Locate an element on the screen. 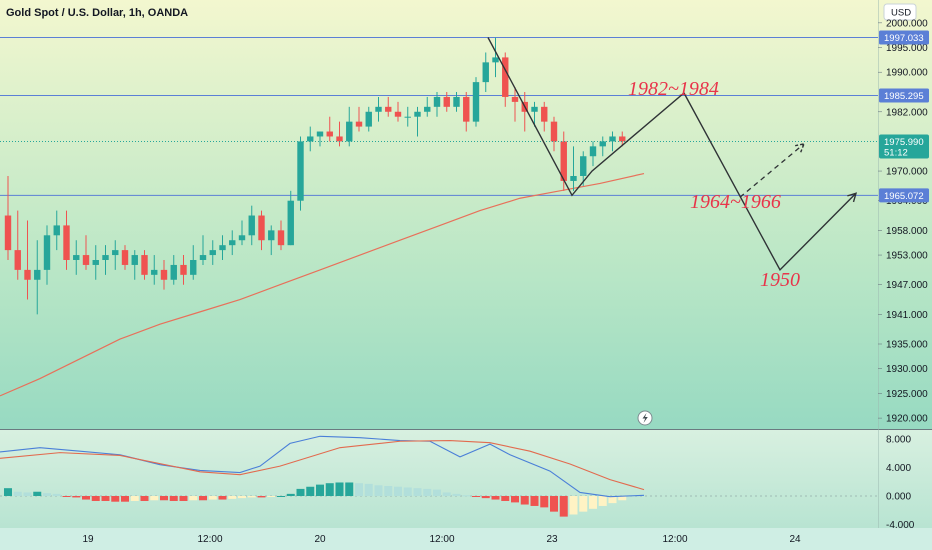 This screenshot has width=932, height=550. macd-tick-label: 8.000 is located at coordinates (898, 440).